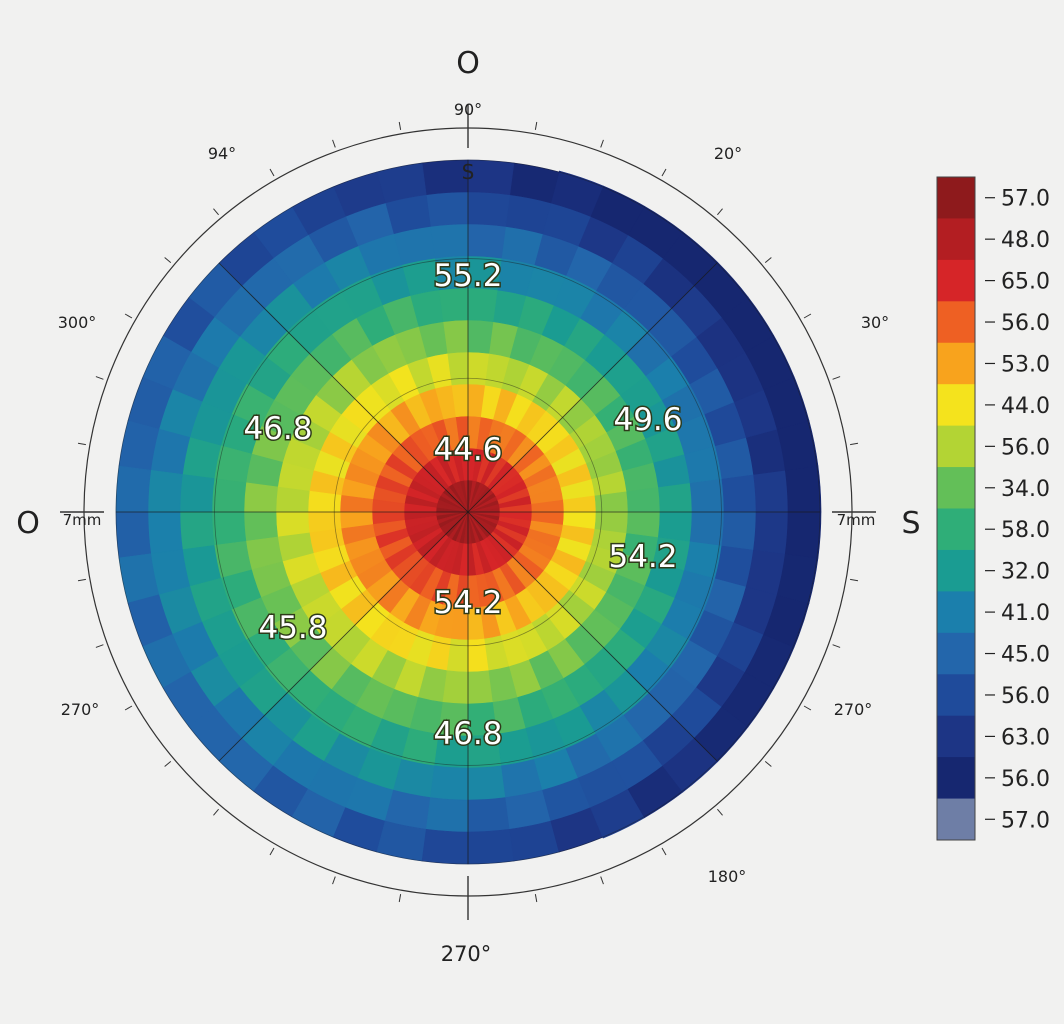  What do you see at coordinates (1025, 199) in the screenshot?
I see `legend-label: 57.0` at bounding box center [1025, 199].